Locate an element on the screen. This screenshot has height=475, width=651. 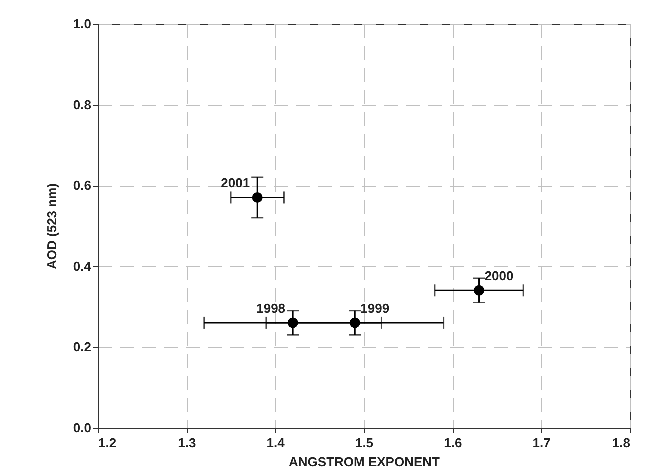
x-tick-label: 1.4 is located at coordinates (276, 443).